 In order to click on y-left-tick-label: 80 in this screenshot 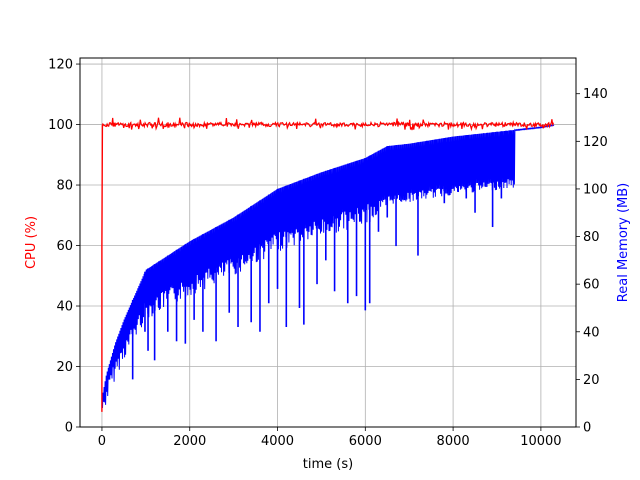, I will do `click(64, 186)`.